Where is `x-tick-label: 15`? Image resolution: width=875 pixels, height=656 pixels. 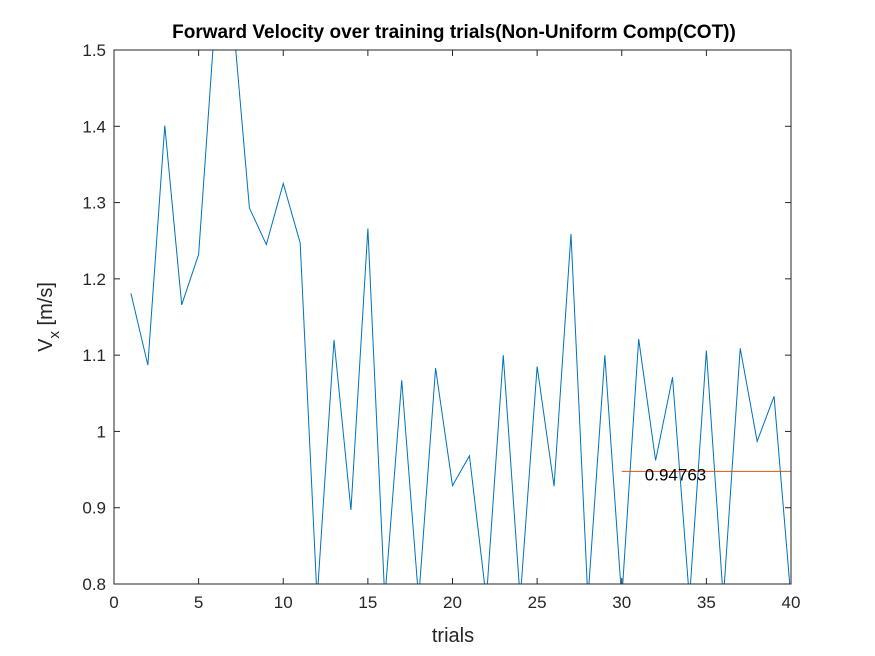 x-tick-label: 15 is located at coordinates (367, 602).